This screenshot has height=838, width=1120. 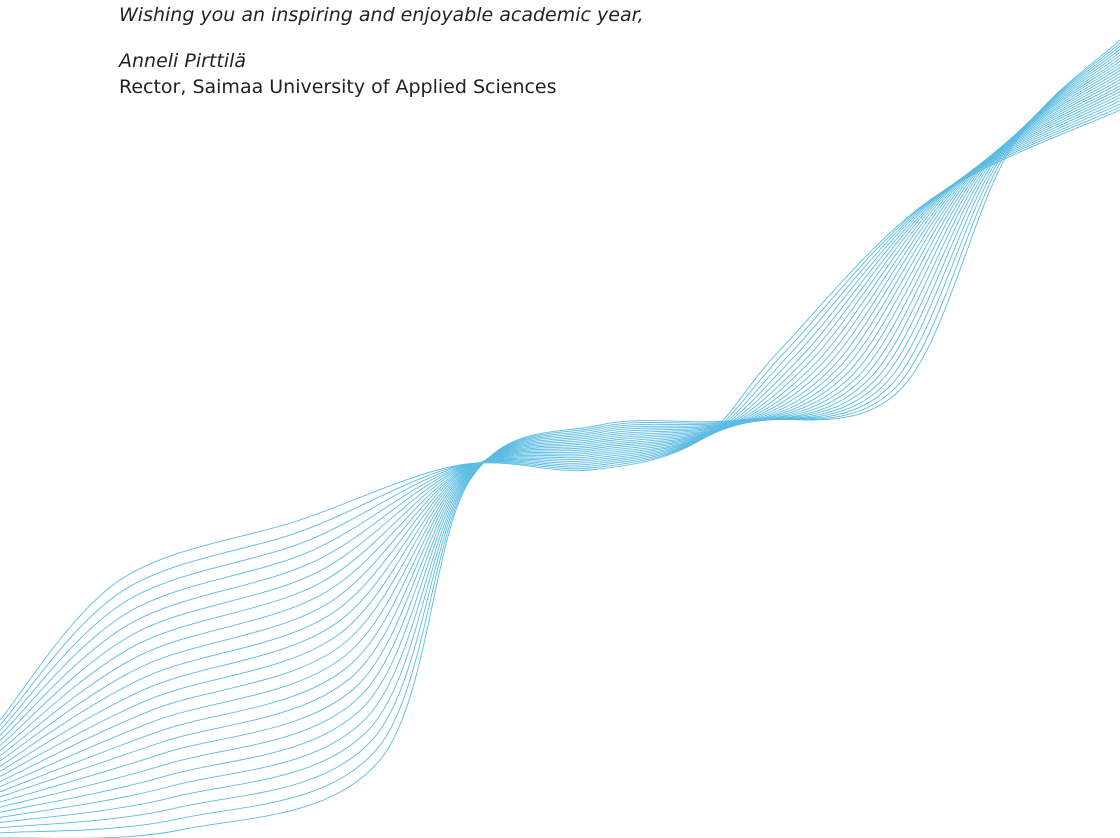 I want to click on signature-name: Anneli Pirttilä, so click(x=183, y=61).